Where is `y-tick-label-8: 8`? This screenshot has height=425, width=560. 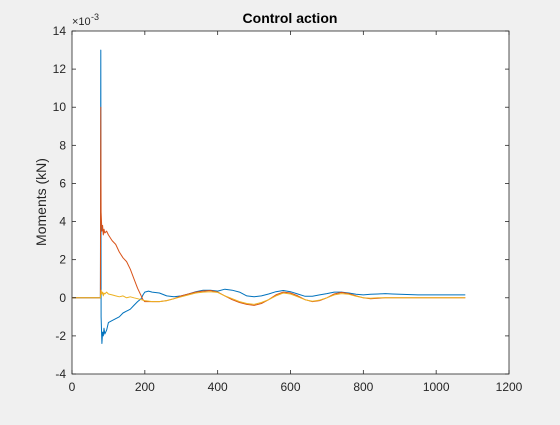
y-tick-label-8: 8 is located at coordinates (62, 145).